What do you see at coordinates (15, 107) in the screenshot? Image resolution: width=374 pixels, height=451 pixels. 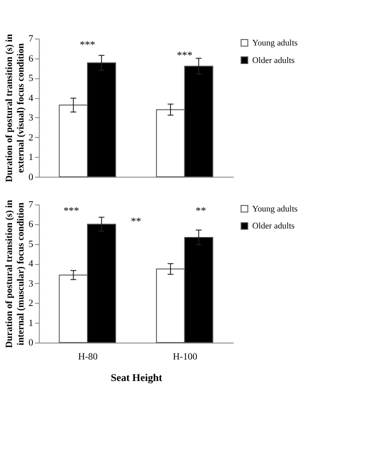 I see `y-axis-title: Duration of postural transition (s) in external (visual) focus condition` at bounding box center [15, 107].